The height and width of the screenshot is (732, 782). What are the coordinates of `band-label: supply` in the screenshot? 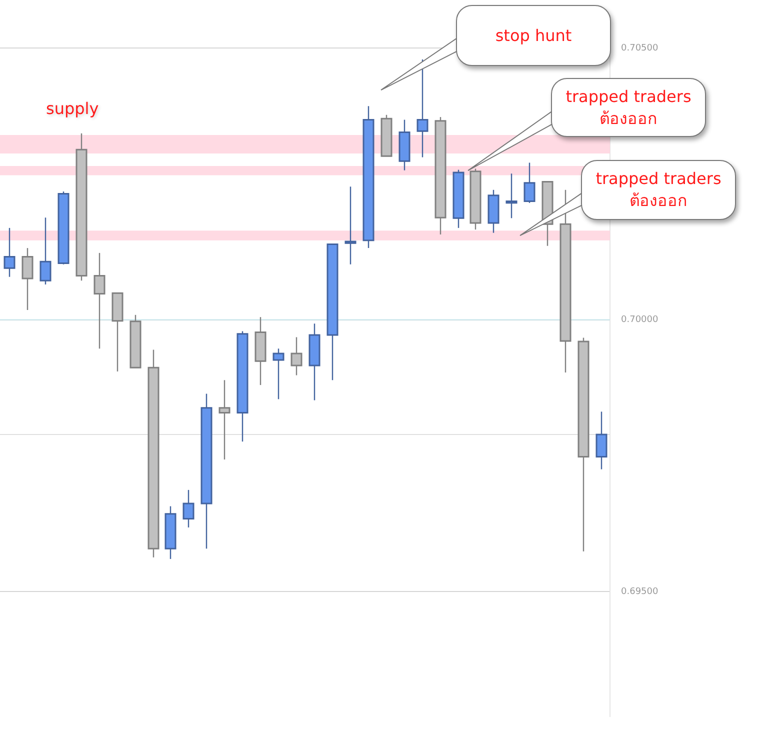 It's located at (72, 108).